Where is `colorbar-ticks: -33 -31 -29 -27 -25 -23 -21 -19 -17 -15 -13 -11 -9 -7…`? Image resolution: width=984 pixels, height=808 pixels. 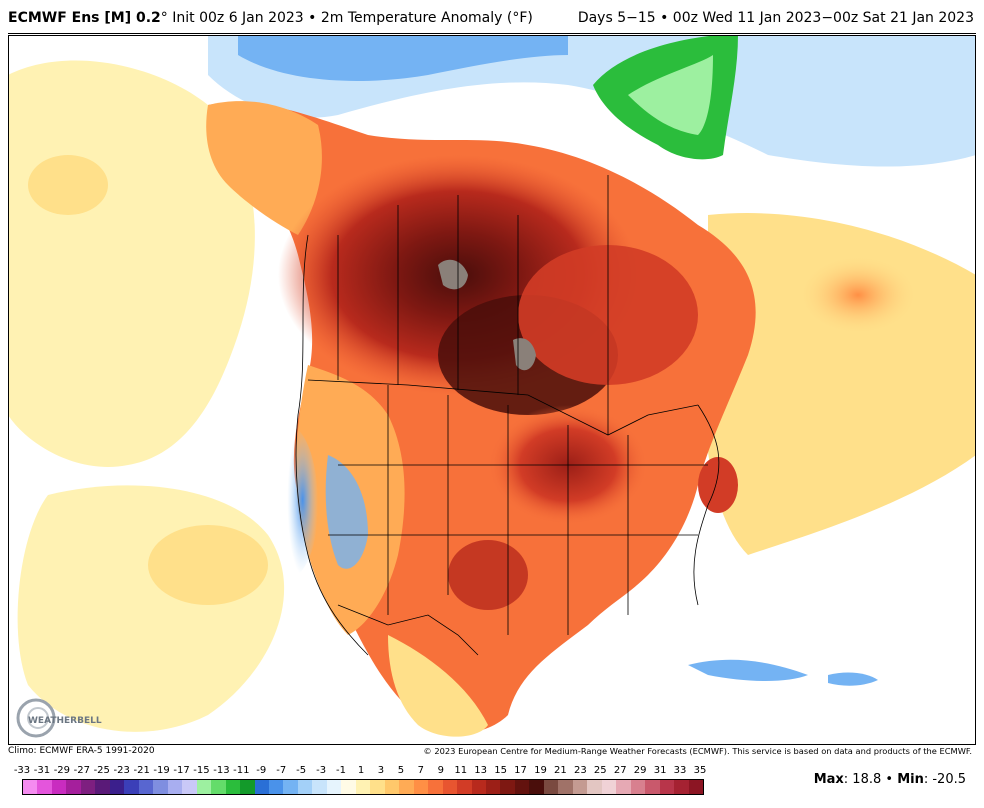 colorbar-ticks: -33 -31 -29 -27 -25 -23 -21 -19 -17 -15 -13 -11 -9 -7… is located at coordinates (362, 772).